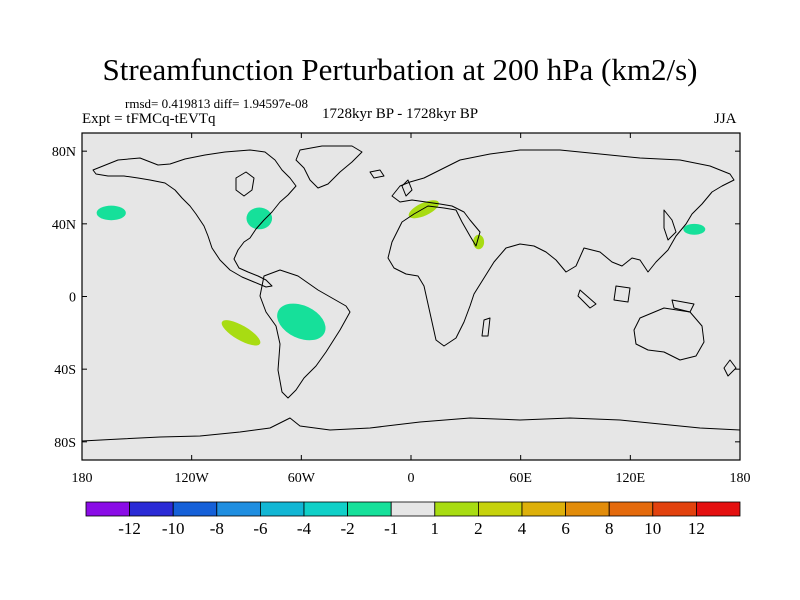  I want to click on y-tick-label: 40N, so click(64, 225).